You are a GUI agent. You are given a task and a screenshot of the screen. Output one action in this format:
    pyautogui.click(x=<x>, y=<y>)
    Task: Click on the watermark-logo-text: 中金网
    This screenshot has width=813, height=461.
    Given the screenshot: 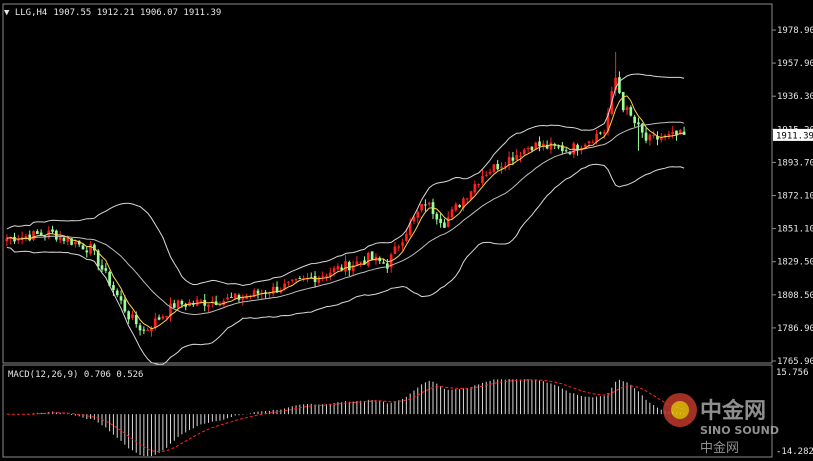 What is the action you would take?
    pyautogui.click(x=733, y=411)
    